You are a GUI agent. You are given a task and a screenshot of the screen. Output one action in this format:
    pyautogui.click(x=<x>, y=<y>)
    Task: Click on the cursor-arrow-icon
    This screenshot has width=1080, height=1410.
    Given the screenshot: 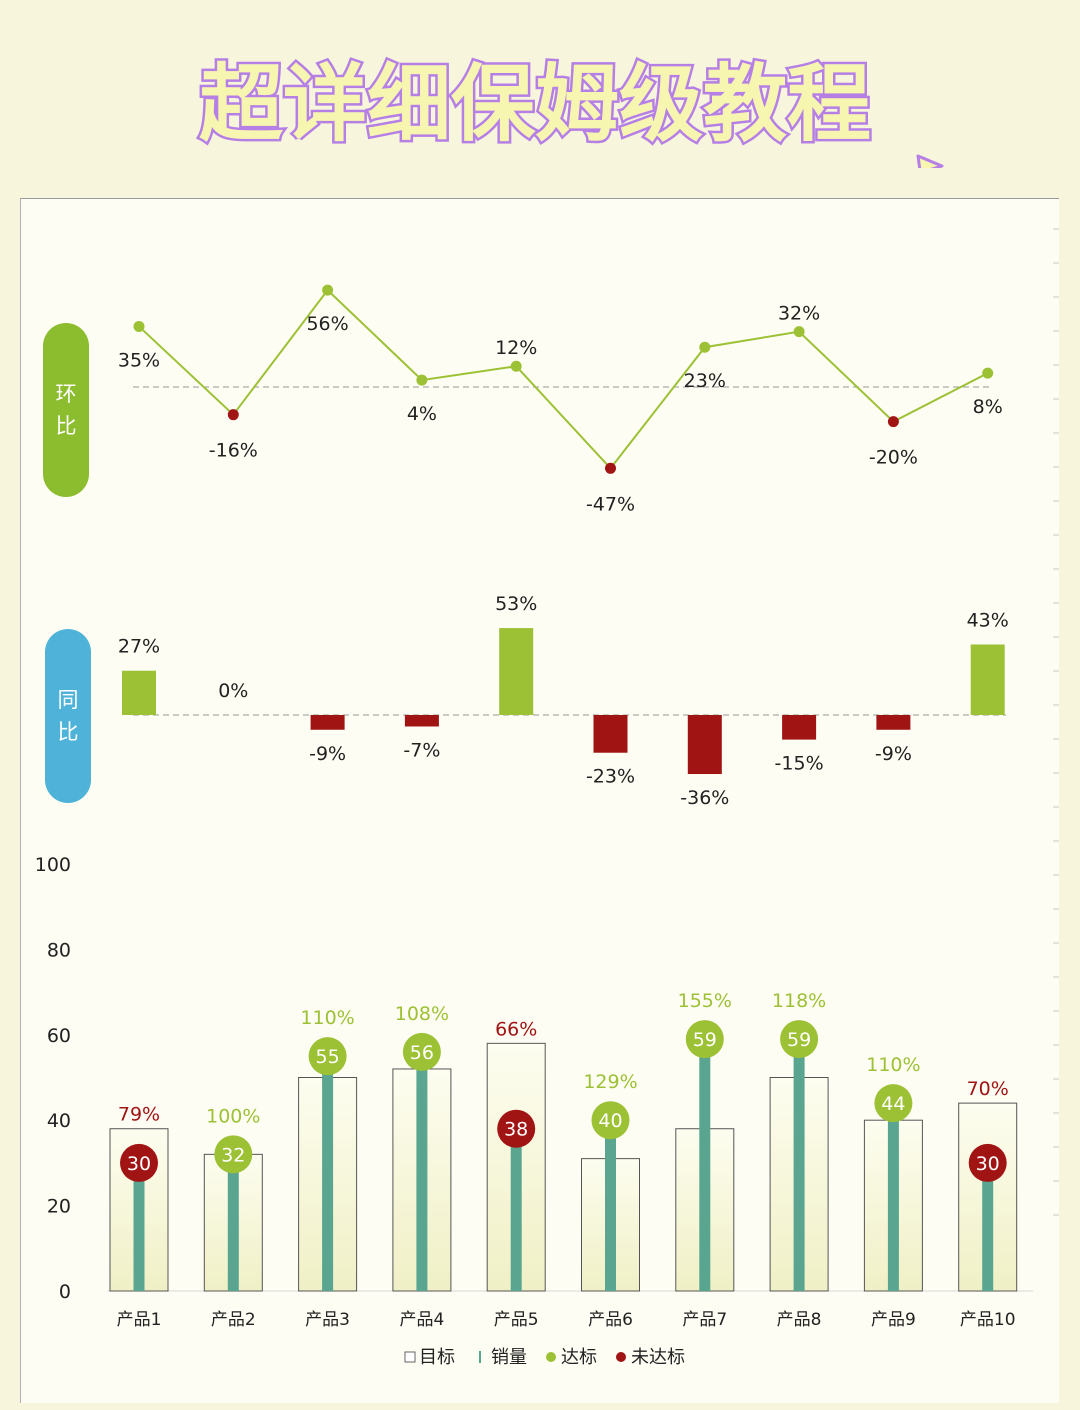 What is the action you would take?
    pyautogui.click(x=930, y=161)
    